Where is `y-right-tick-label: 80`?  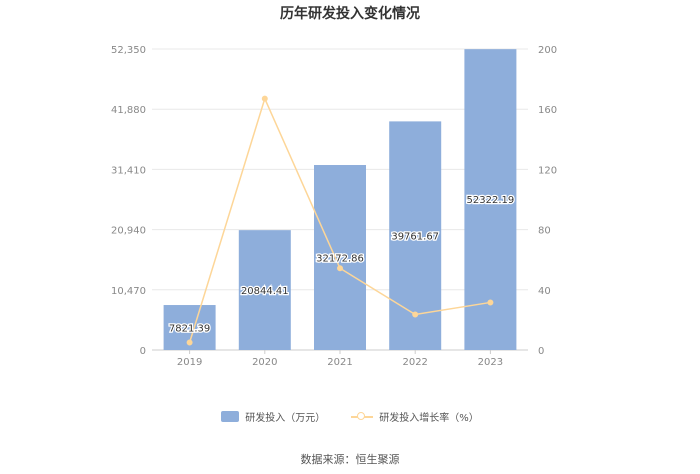
y-right-tick-label: 80 is located at coordinates (544, 231).